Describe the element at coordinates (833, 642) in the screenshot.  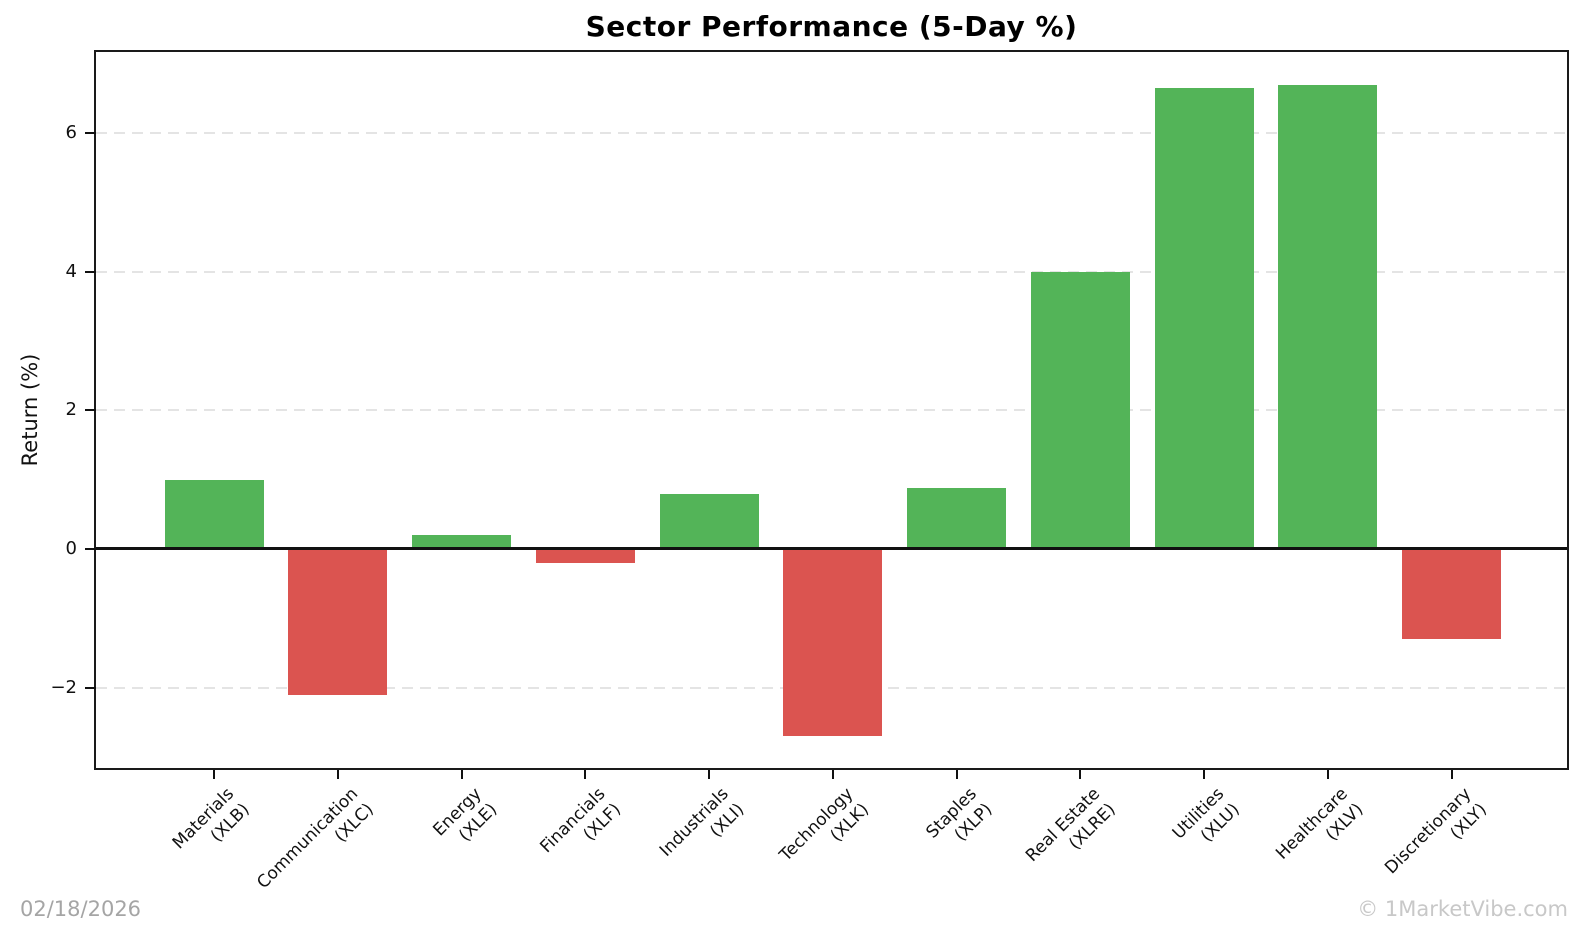
I see `bar-xlk` at that location.